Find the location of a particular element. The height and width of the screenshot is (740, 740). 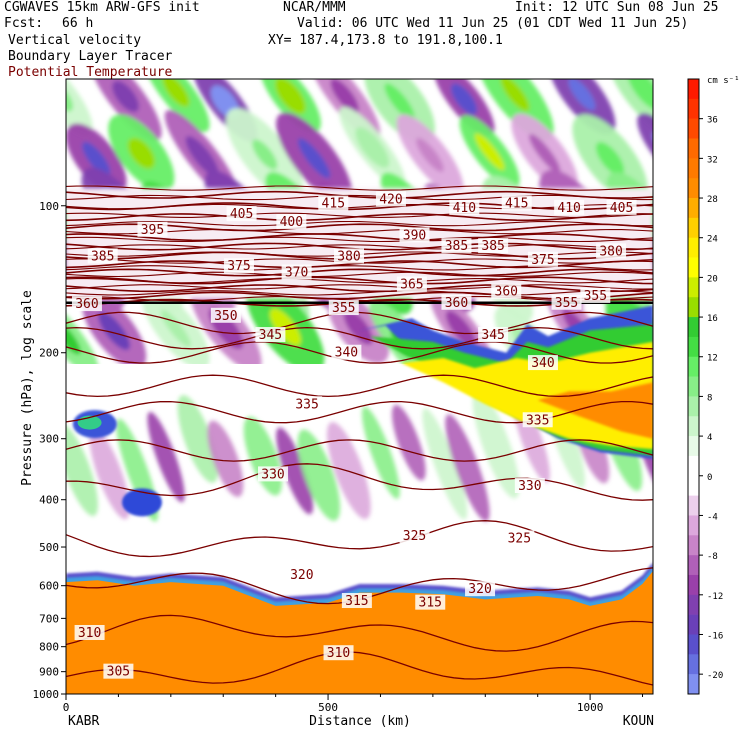

updraft-cell is located at coordinates (79, 107).